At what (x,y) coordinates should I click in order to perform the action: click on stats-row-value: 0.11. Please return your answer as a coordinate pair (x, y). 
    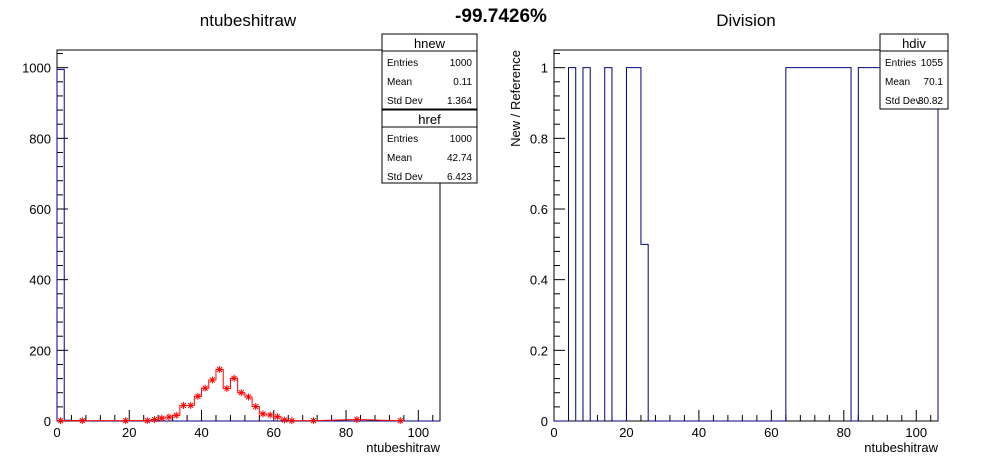
    Looking at the image, I should click on (462, 82).